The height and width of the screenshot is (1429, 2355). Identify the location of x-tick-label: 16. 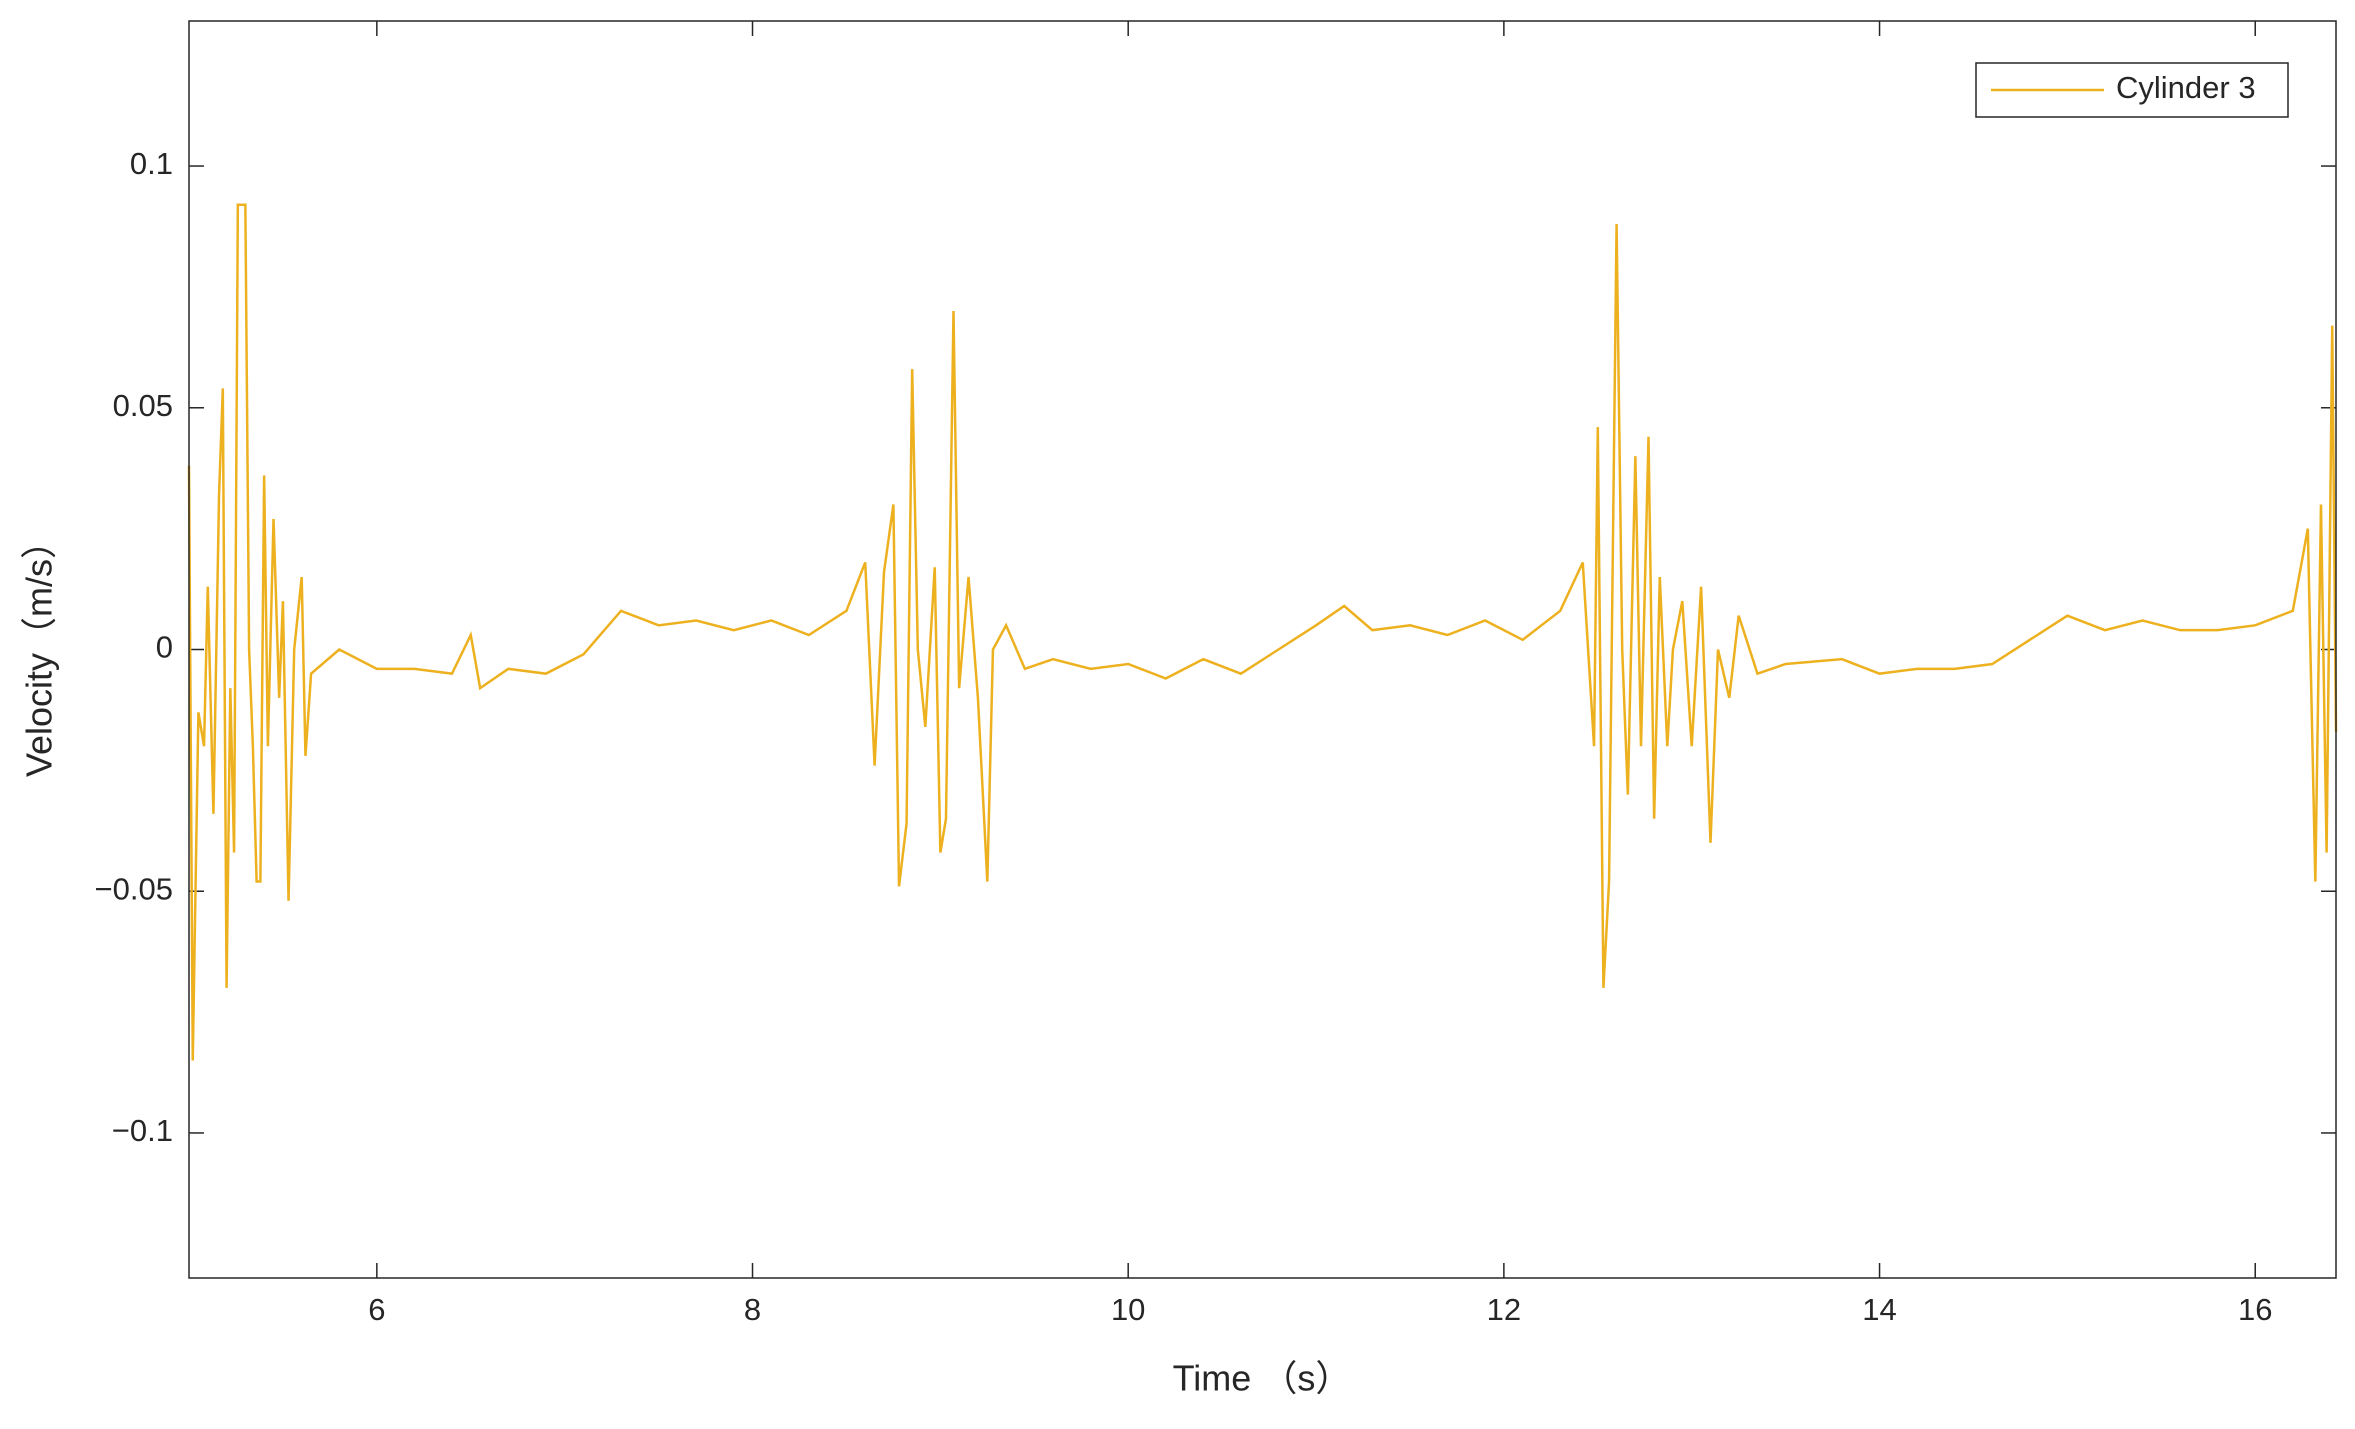
(2255, 1309).